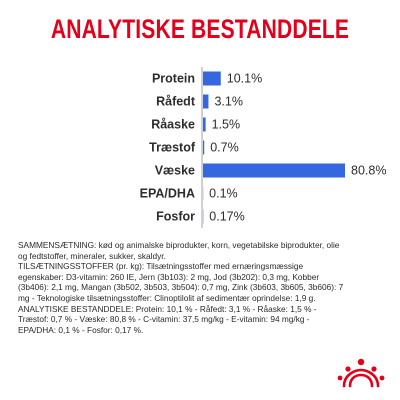  I want to click on bar-r-fedt, so click(206, 101).